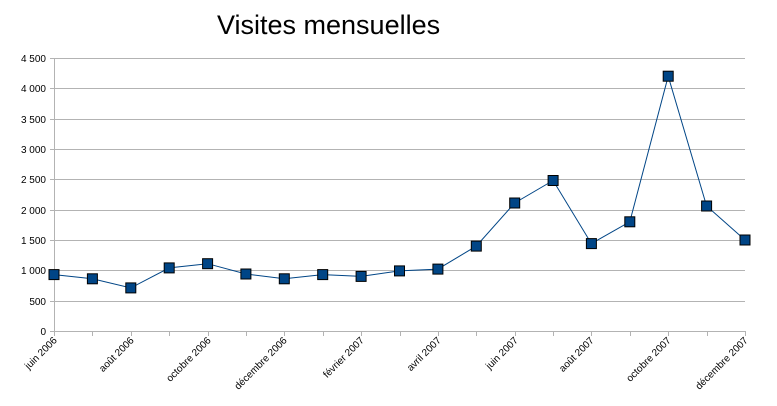  I want to click on x-tick-label: juin 2007, so click(501, 353).